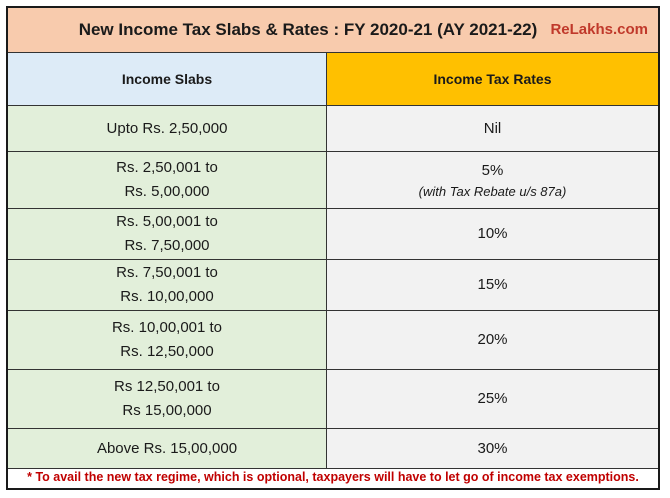 Image resolution: width=670 pixels, height=498 pixels. What do you see at coordinates (167, 221) in the screenshot?
I see `slab-text-line1: Rs. 5,00,001 to` at bounding box center [167, 221].